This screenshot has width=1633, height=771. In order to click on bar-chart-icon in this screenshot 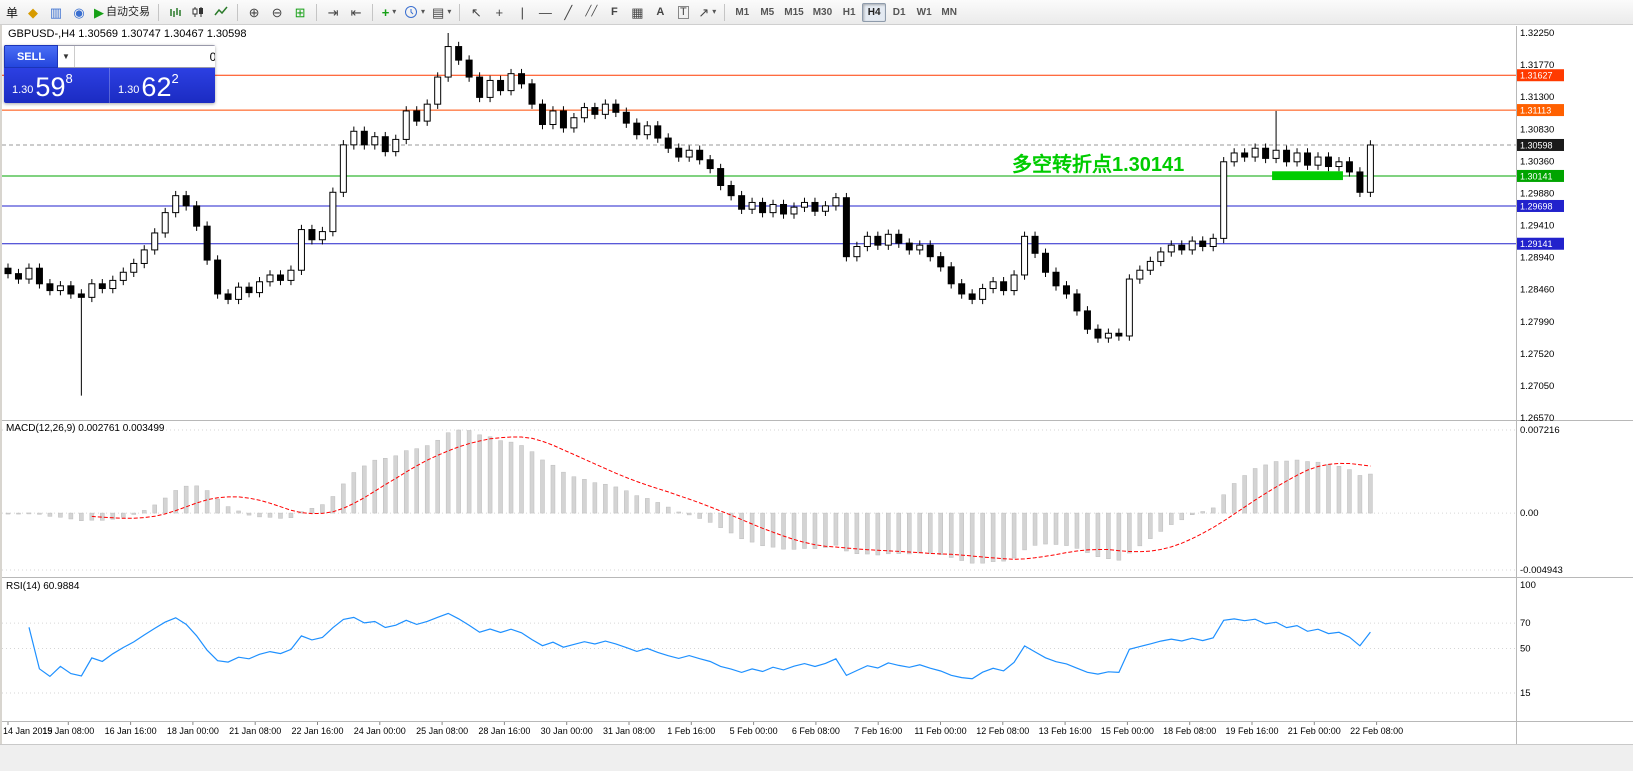, I will do `click(175, 12)`.